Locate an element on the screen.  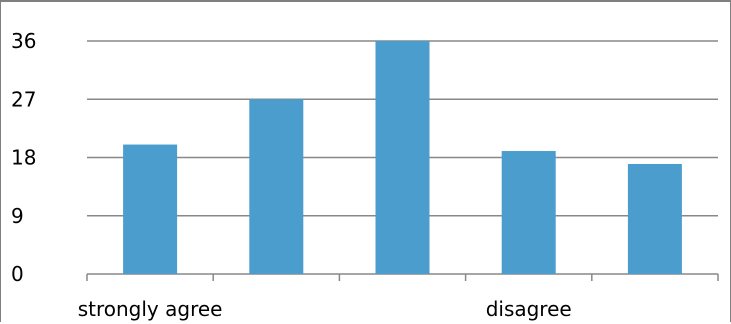
y-tick-label: 18 is located at coordinates (23, 158).